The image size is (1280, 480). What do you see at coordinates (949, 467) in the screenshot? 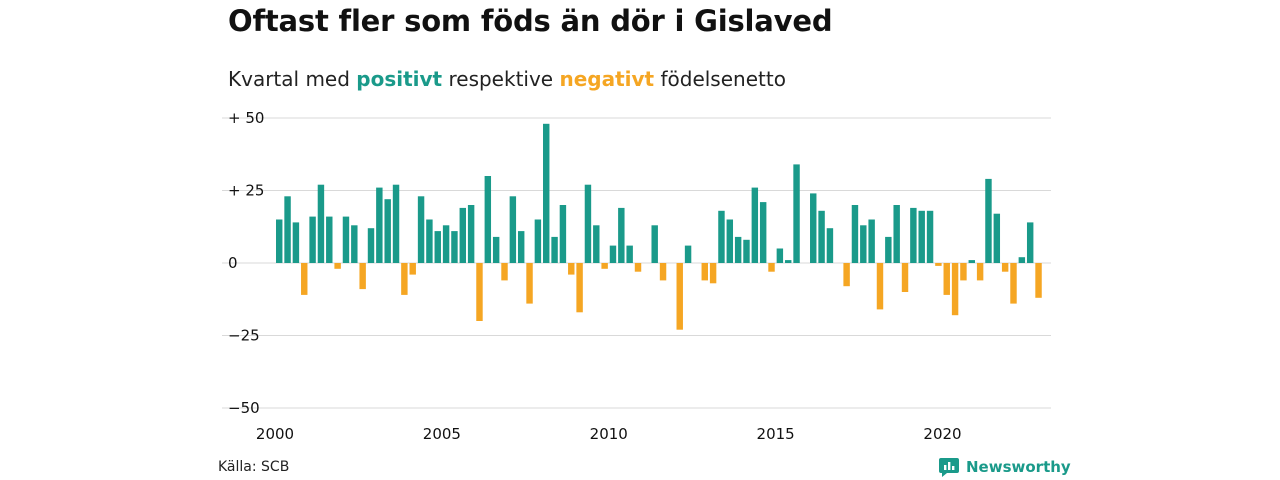
I see `chart-speech-bubble-icon` at bounding box center [949, 467].